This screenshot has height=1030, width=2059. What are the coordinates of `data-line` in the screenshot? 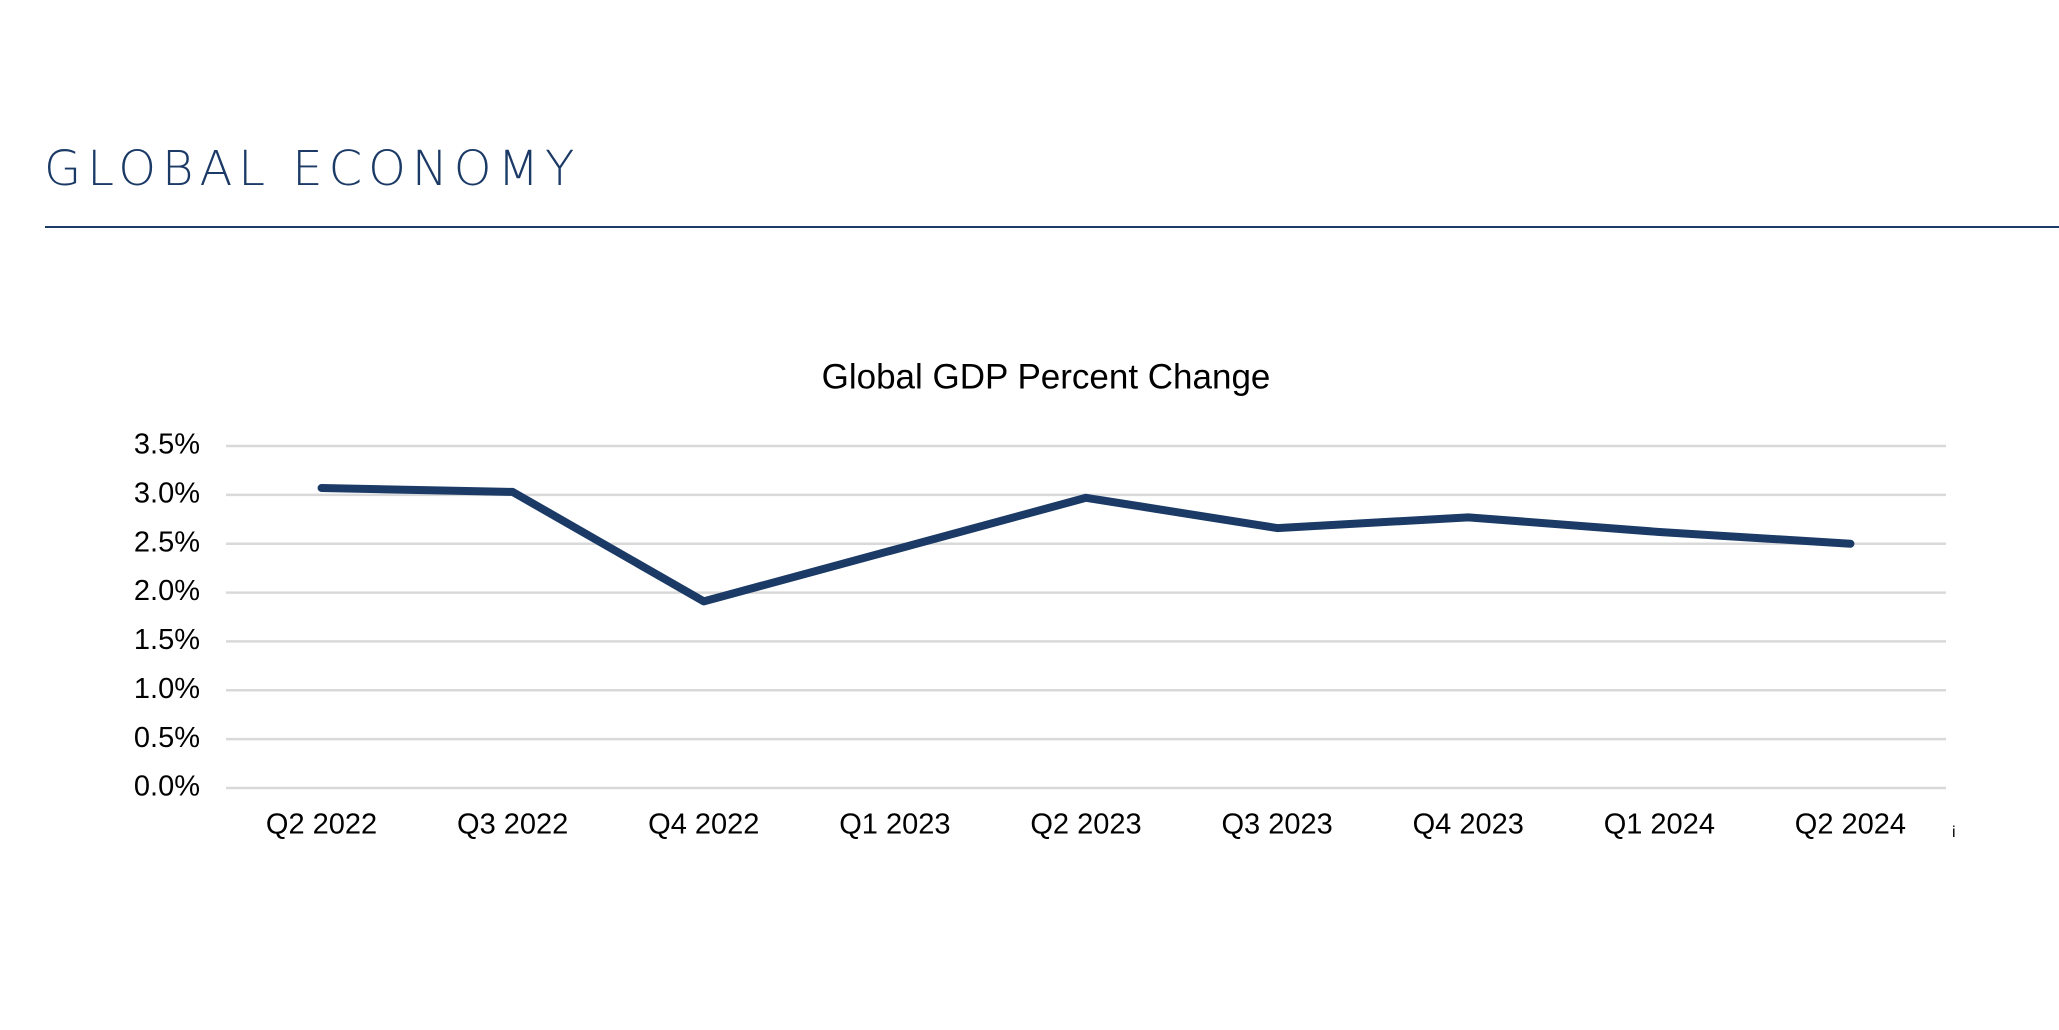 It's located at (1086, 545).